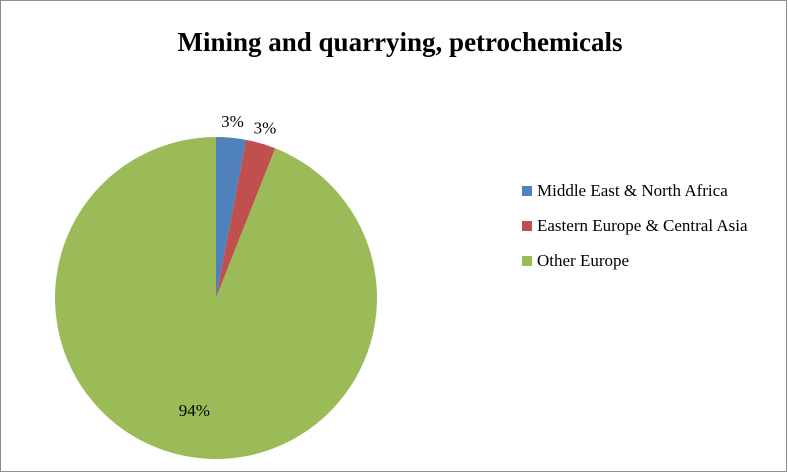  What do you see at coordinates (583, 260) in the screenshot?
I see `legend-label: Other Europe` at bounding box center [583, 260].